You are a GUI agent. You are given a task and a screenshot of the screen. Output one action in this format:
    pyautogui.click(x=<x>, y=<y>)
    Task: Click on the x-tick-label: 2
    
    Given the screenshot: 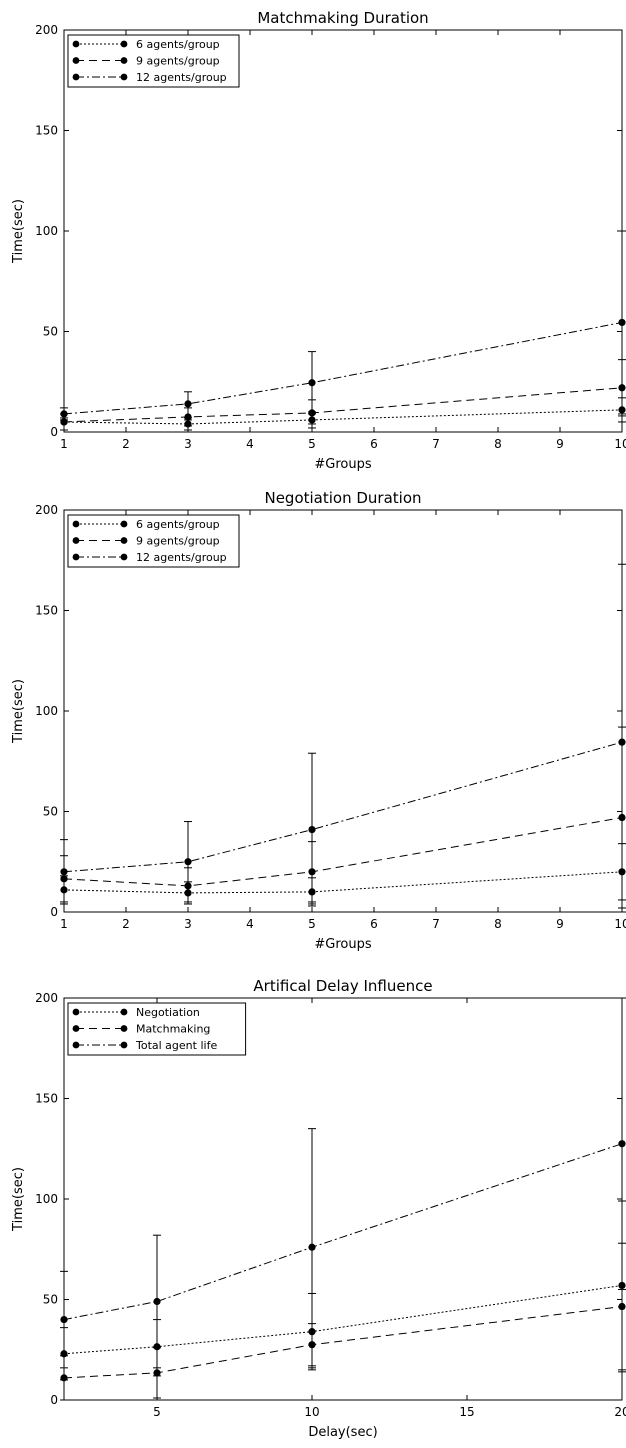 What is the action you would take?
    pyautogui.click(x=126, y=444)
    